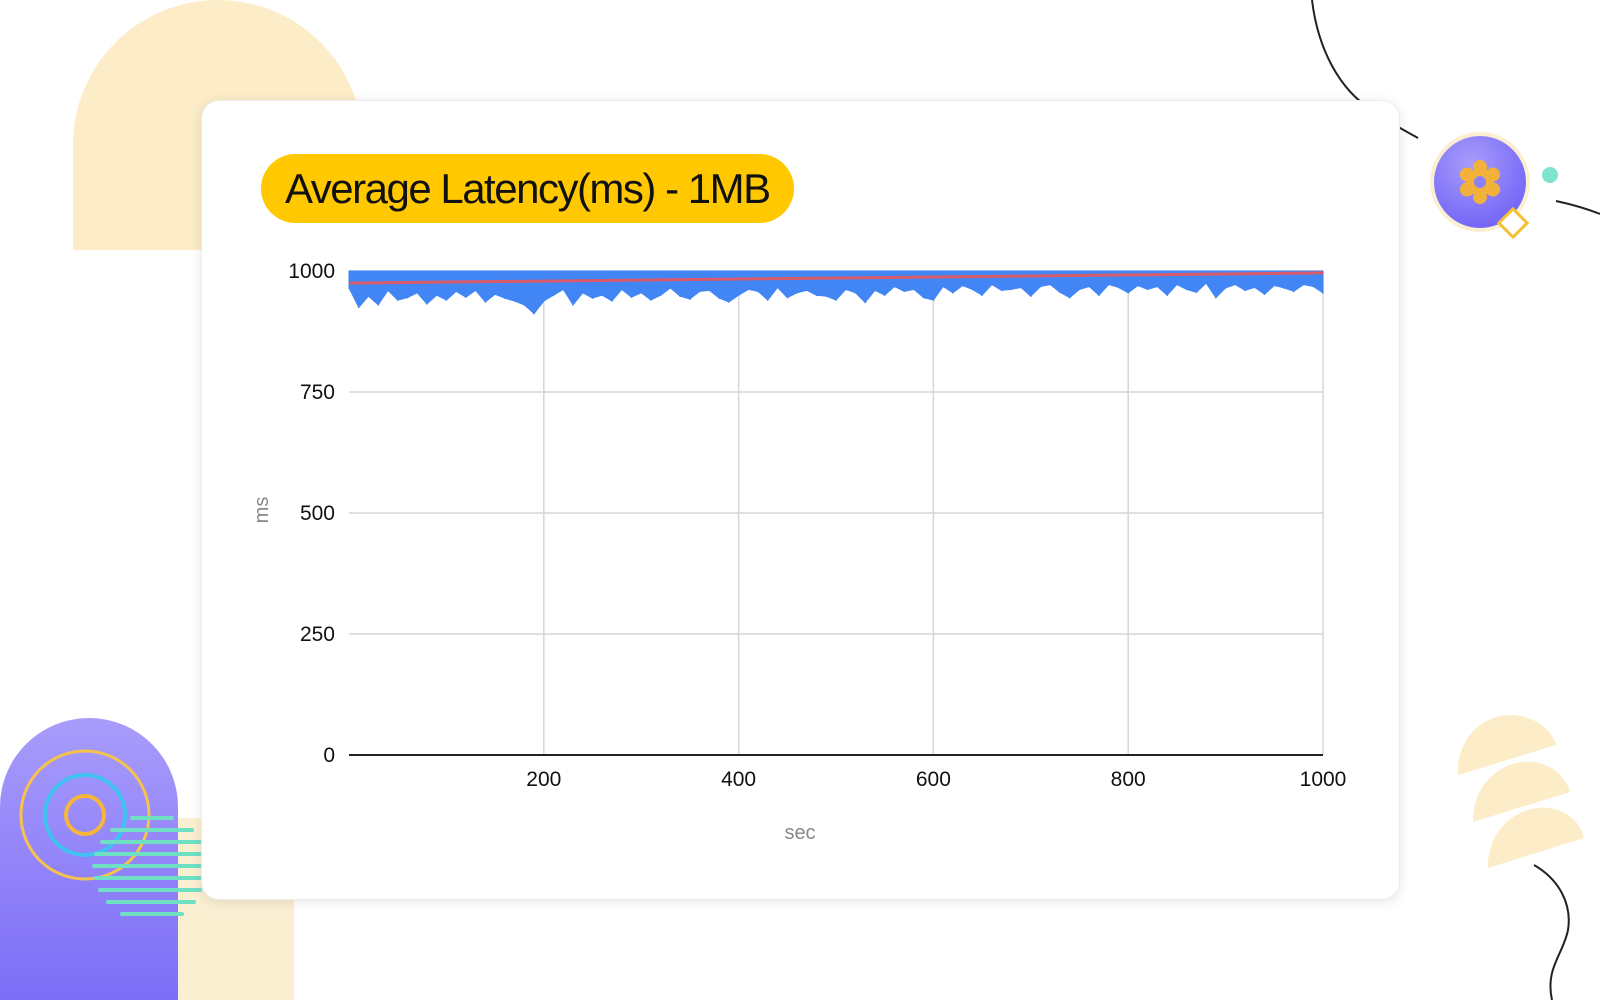 This screenshot has width=1600, height=1000. Describe the element at coordinates (1323, 779) in the screenshot. I see `x-tick-label: 1000` at that location.